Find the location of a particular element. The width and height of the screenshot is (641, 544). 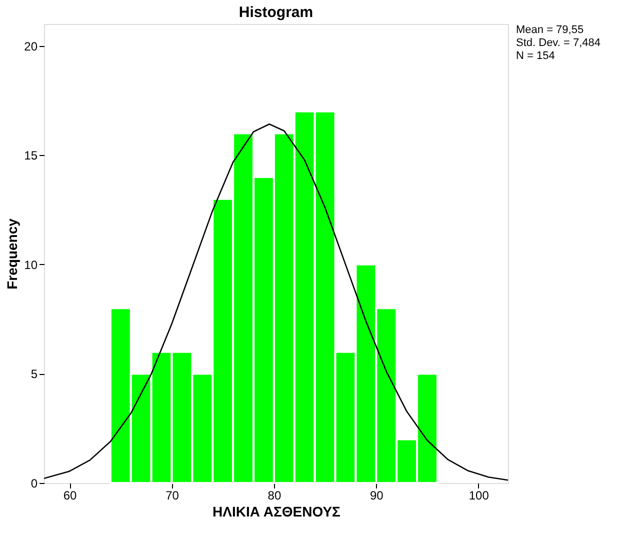

y-axis-title: Frequency is located at coordinates (12, 254).